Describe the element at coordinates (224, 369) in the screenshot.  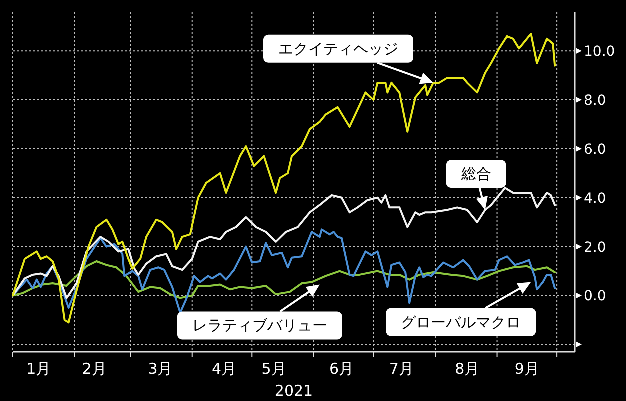
I see `x-tick-label: 4月` at that location.